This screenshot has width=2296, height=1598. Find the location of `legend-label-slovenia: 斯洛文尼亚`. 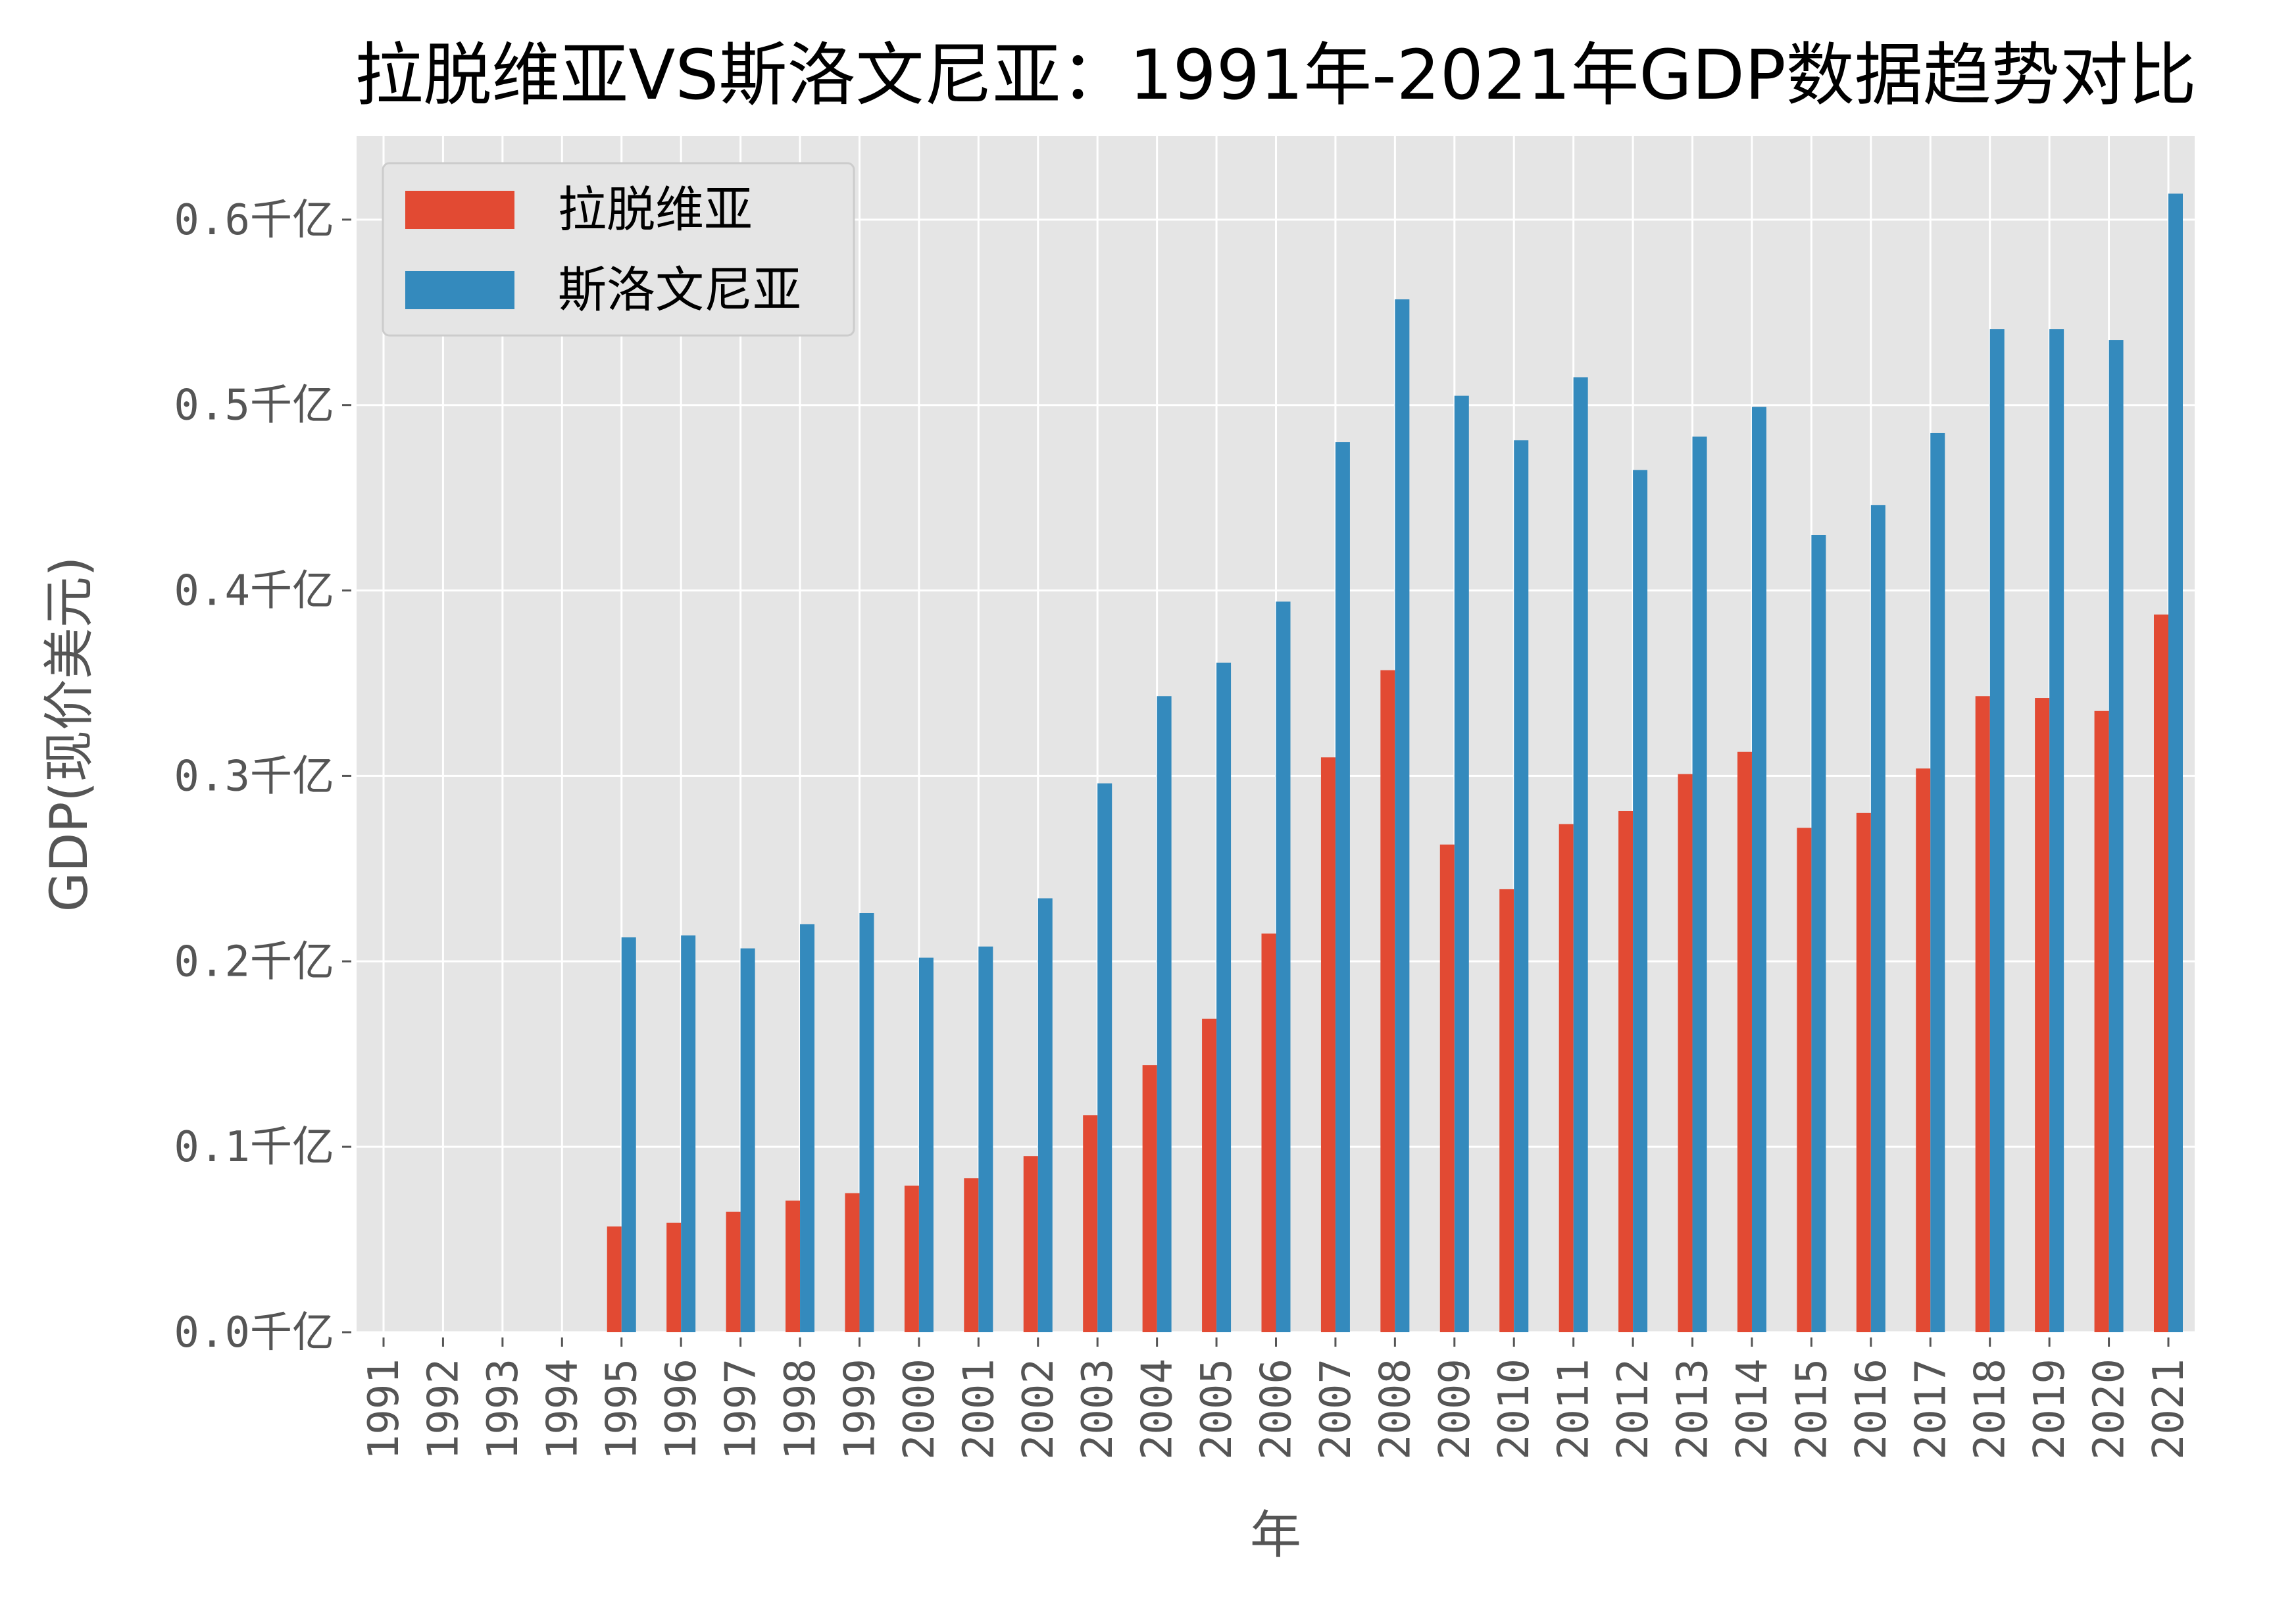

legend-label-slovenia: 斯洛文尼亚 is located at coordinates (679, 290).